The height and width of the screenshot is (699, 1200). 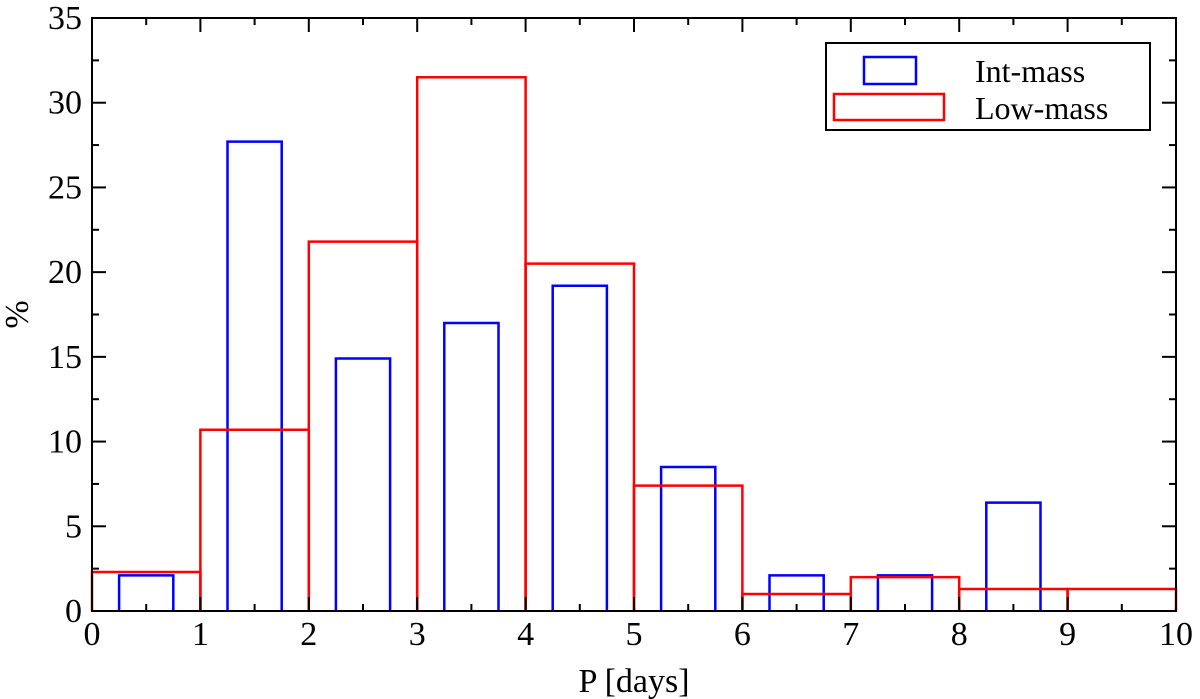 What do you see at coordinates (18, 314) in the screenshot?
I see `y-axis-title: %` at bounding box center [18, 314].